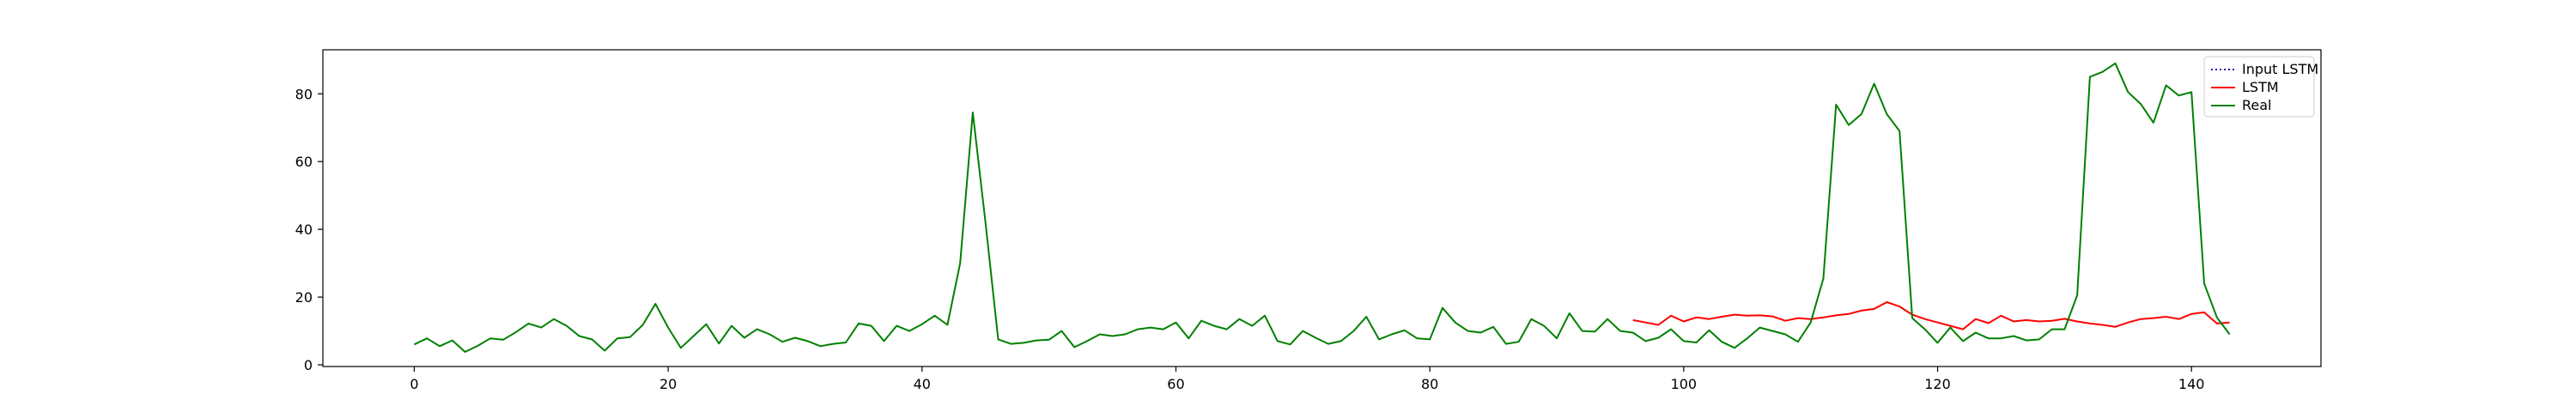 The image size is (2576, 412). I want to click on x-tick-label: 60, so click(1175, 384).